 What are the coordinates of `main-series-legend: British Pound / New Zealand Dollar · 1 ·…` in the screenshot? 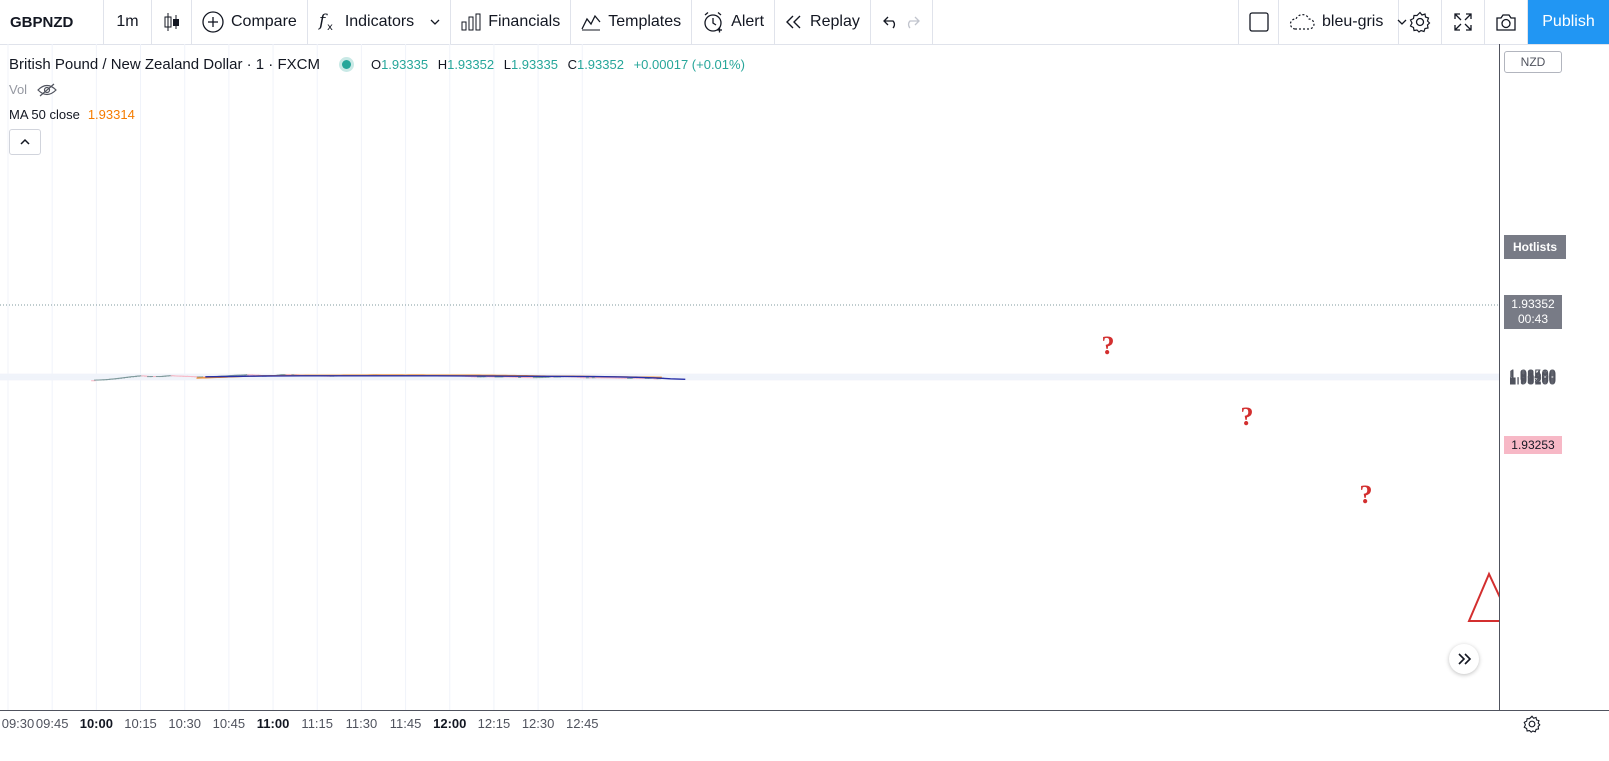 It's located at (377, 64).